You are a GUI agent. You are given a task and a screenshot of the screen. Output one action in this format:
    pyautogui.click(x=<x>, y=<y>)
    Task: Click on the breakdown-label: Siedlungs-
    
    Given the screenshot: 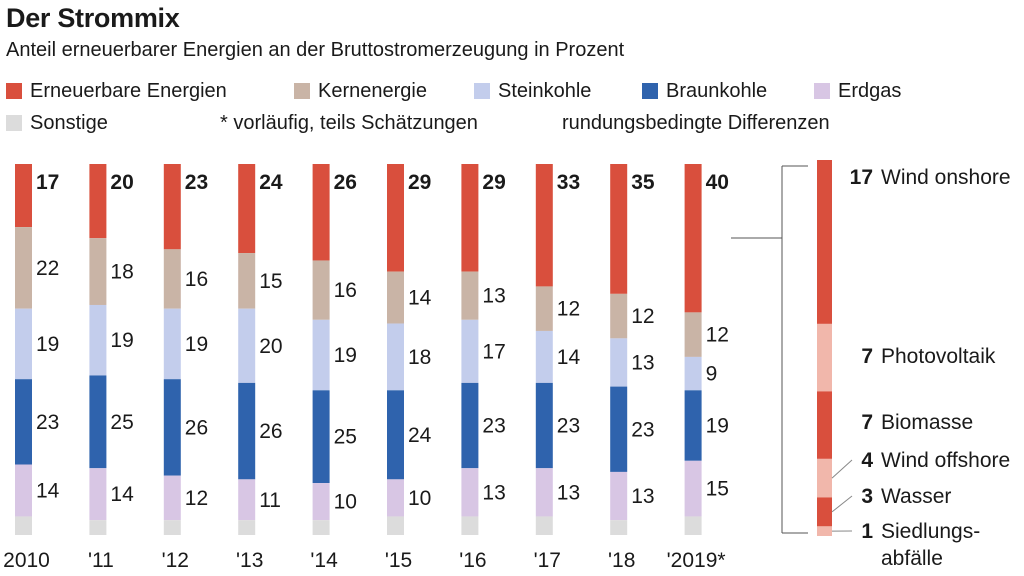 What is the action you would take?
    pyautogui.click(x=930, y=531)
    